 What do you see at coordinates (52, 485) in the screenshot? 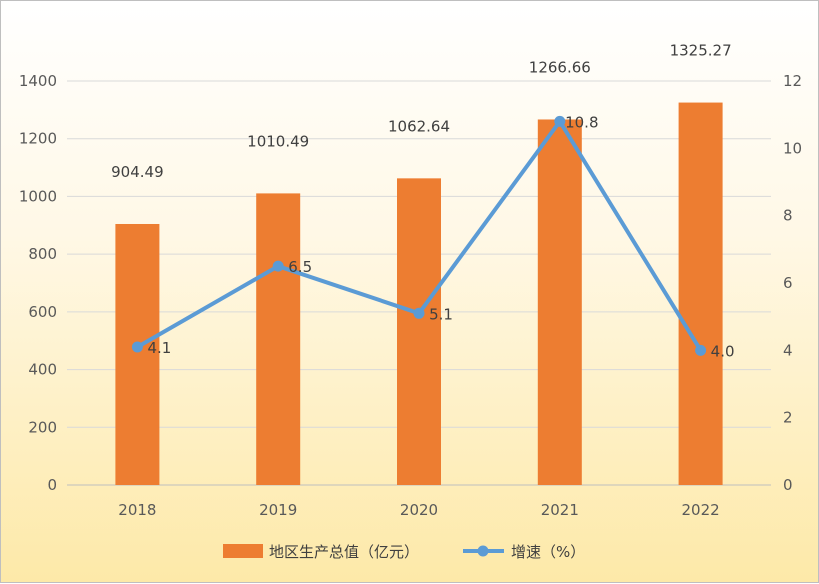
I see `left-tick-label: 0` at bounding box center [52, 485].